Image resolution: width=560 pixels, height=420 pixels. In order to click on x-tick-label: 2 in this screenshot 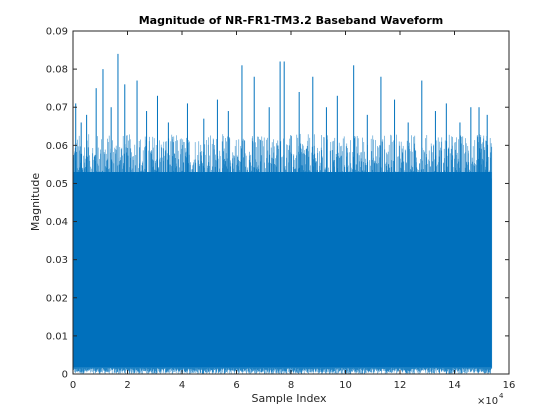, I will do `click(127, 385)`.